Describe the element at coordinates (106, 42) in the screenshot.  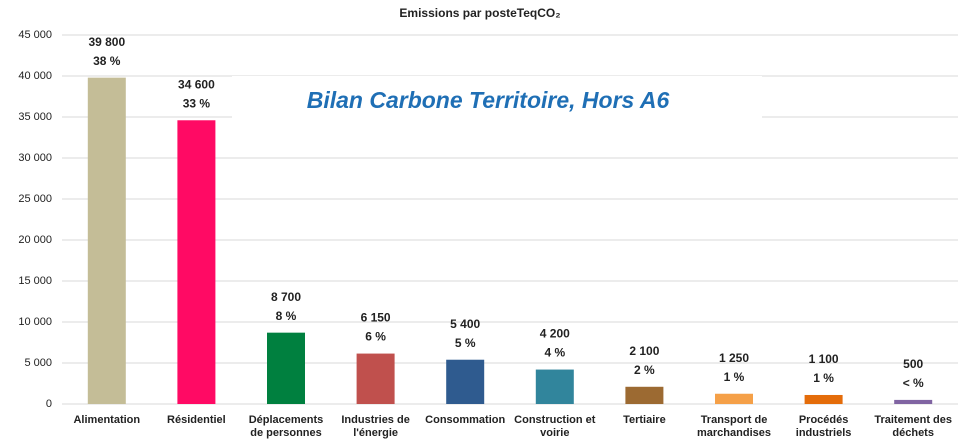
I see `value-label: 39 800` at that location.